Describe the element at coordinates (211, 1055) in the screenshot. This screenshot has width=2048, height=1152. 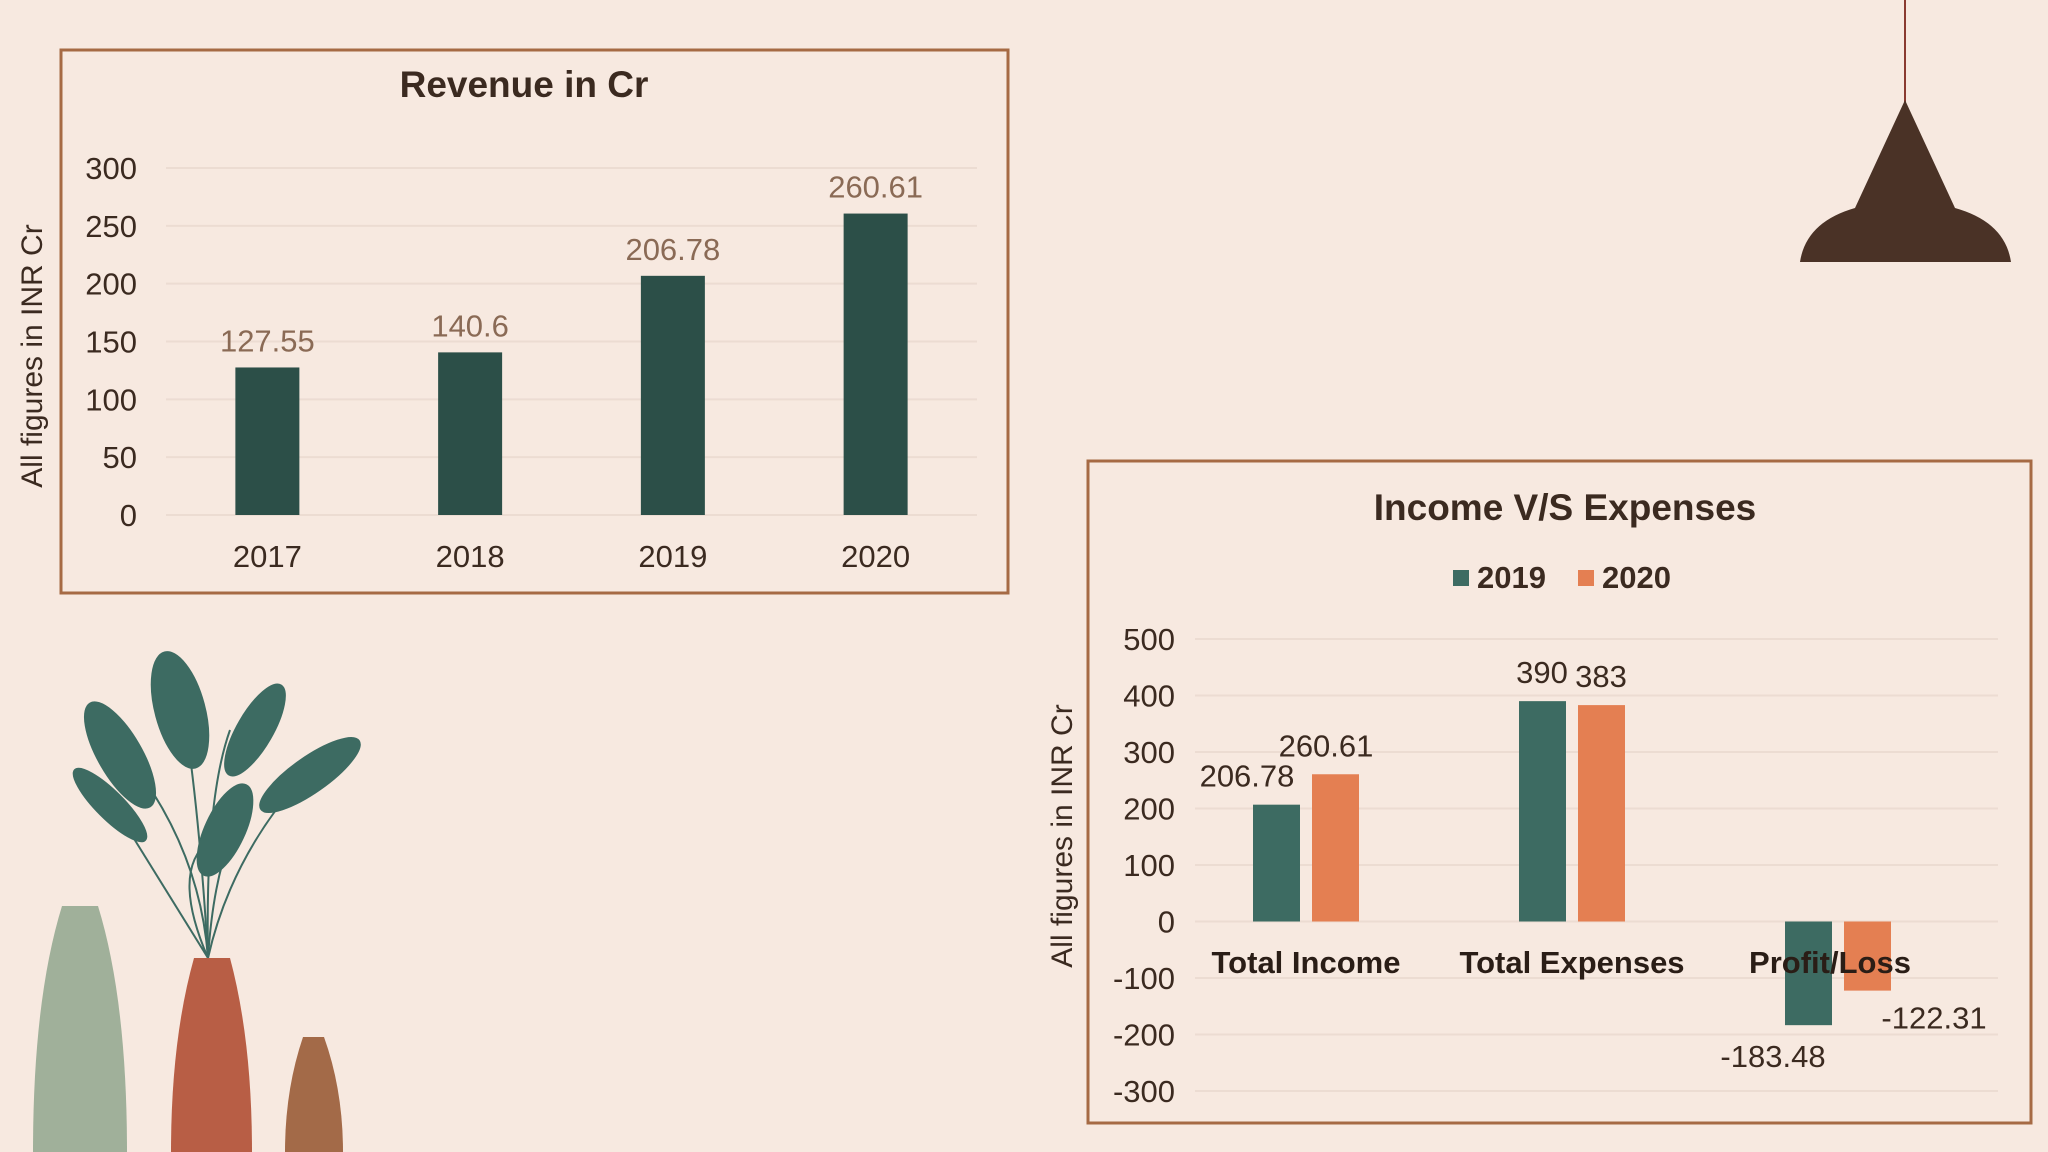
I see `vase-red-icon` at that location.